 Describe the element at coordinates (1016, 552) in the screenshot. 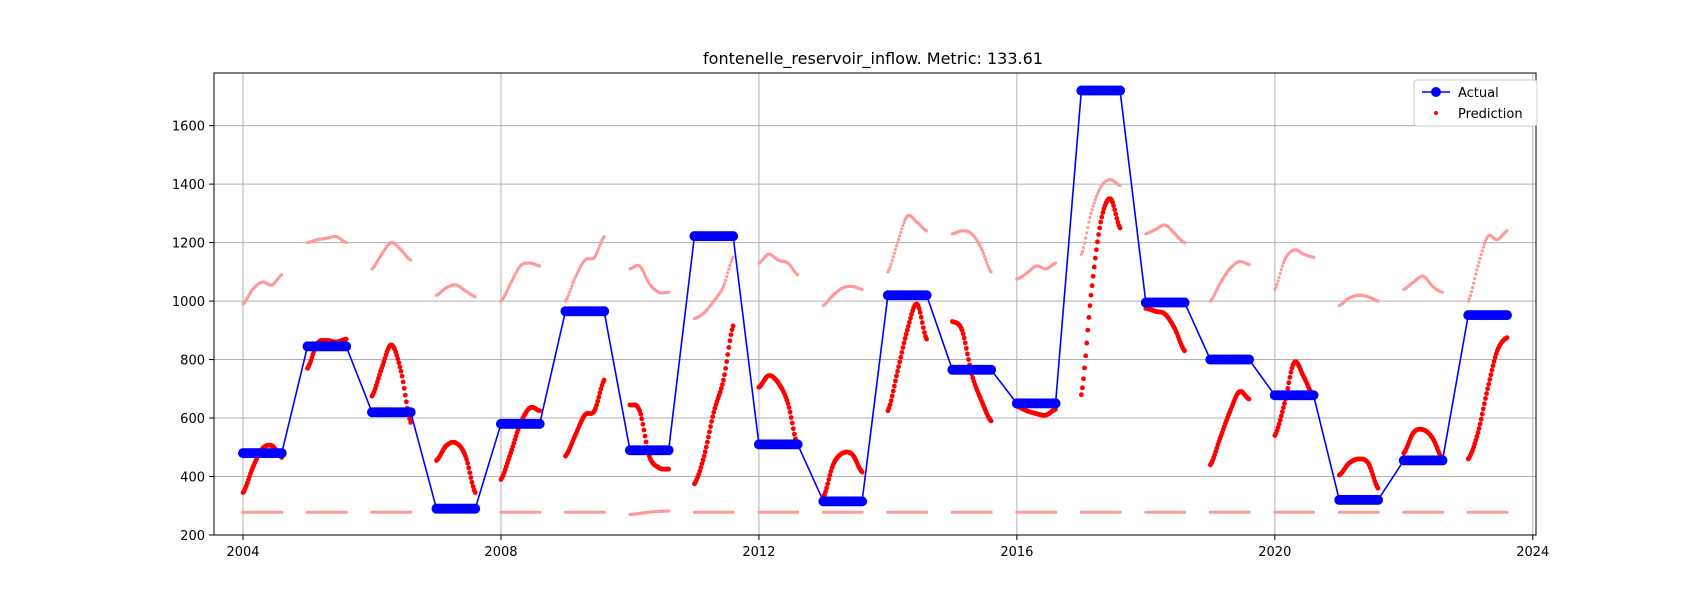

I see `x-tick-label: 2016` at that location.